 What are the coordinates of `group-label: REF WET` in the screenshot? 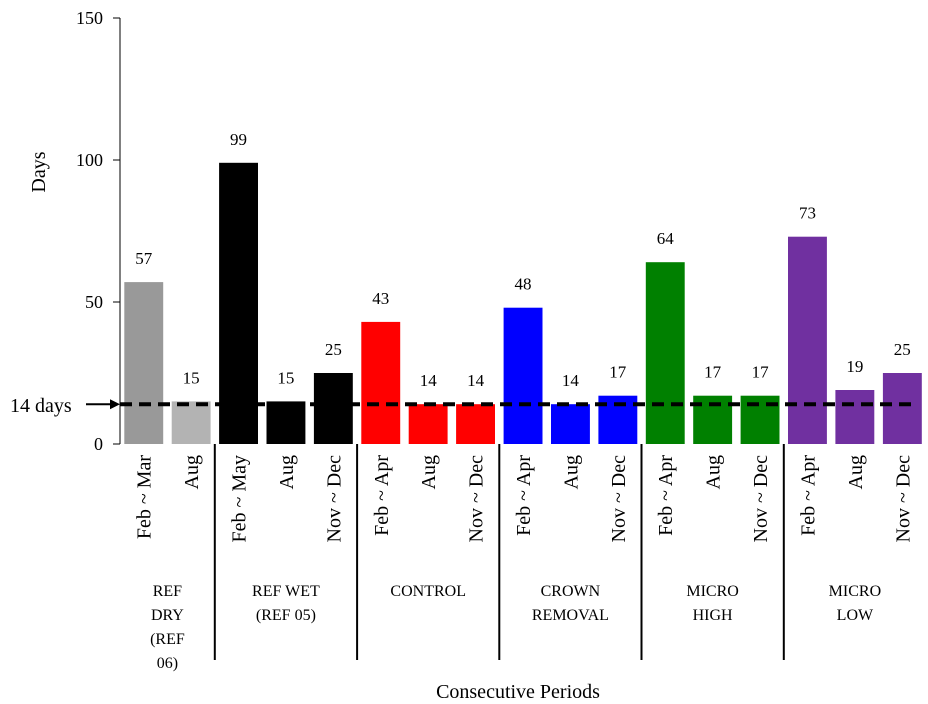 It's located at (286, 591).